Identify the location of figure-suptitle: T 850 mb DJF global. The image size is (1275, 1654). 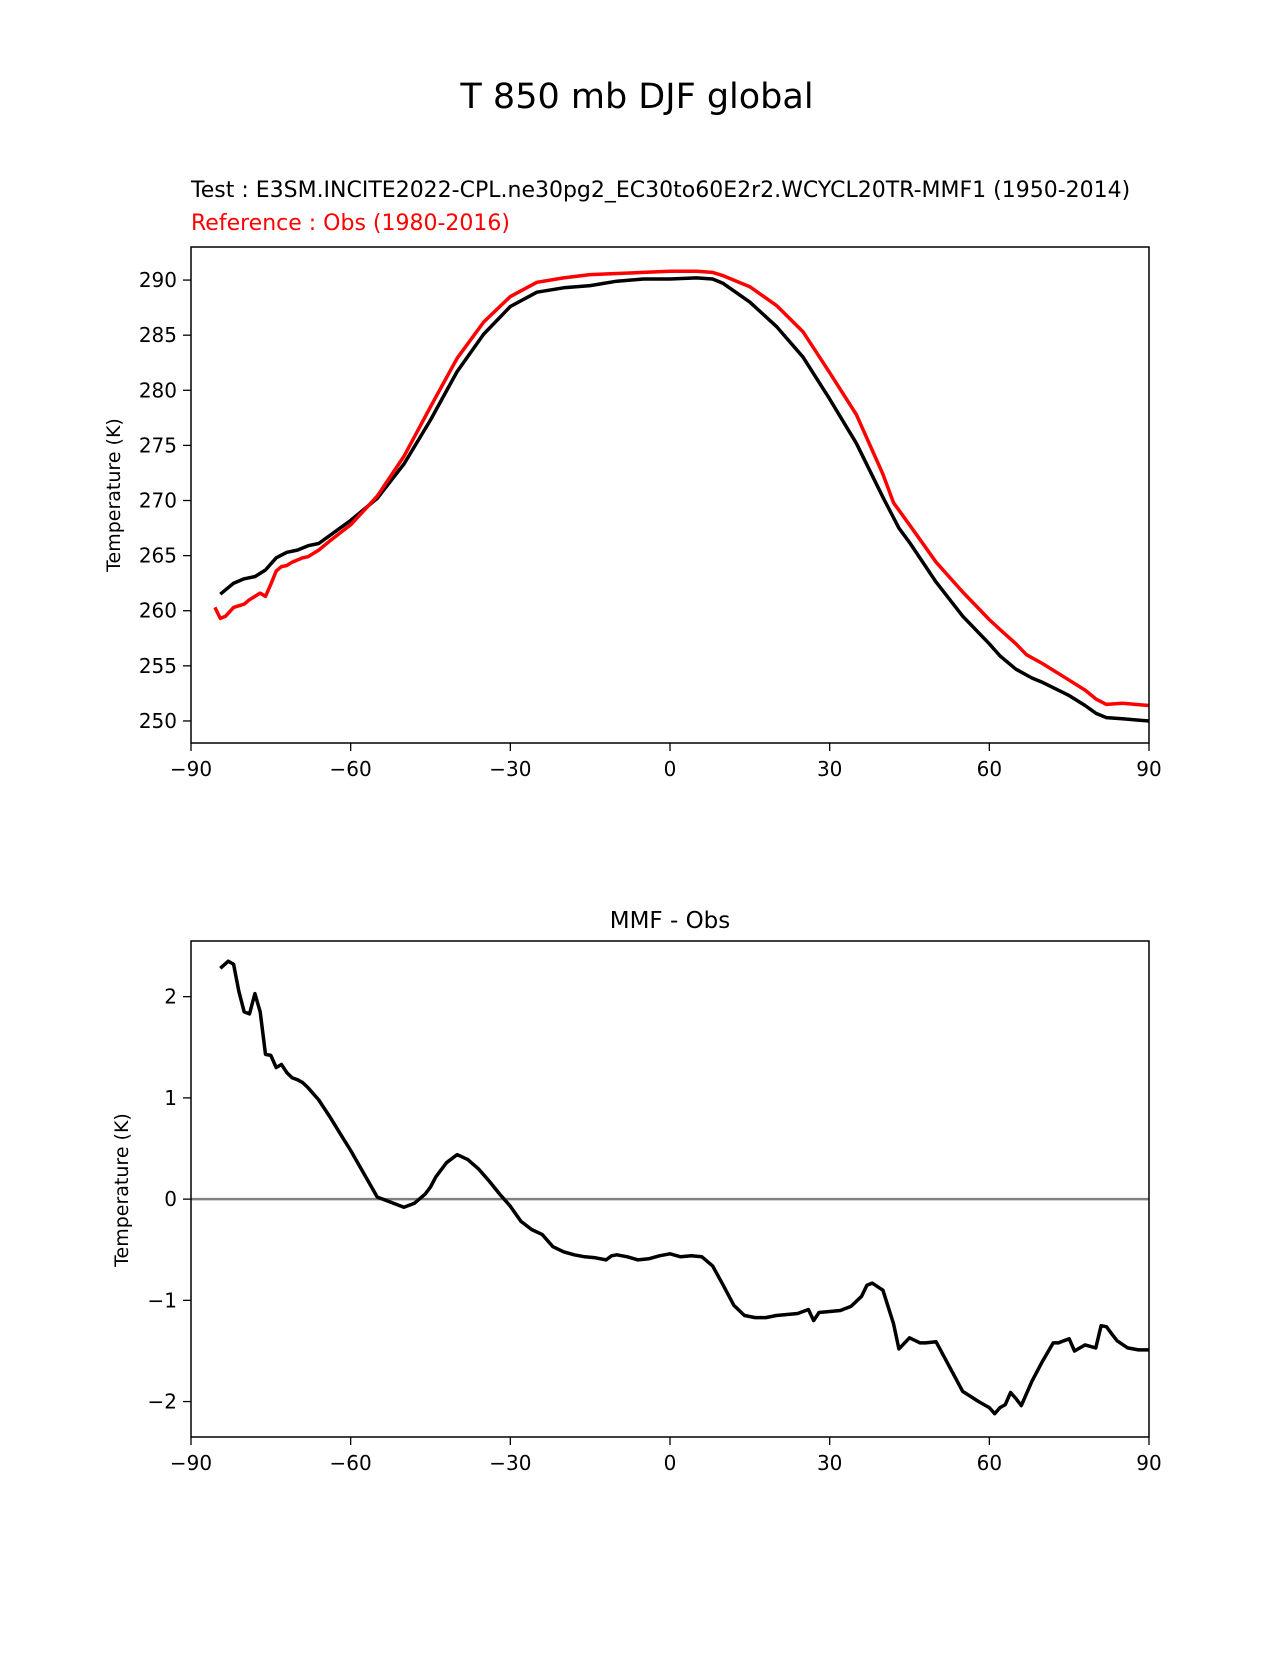
(636, 97).